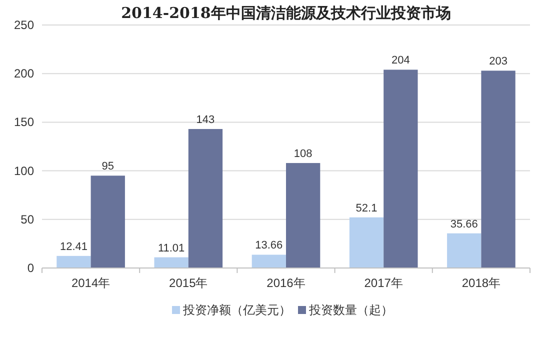  I want to click on data-label: 143, so click(205, 120).